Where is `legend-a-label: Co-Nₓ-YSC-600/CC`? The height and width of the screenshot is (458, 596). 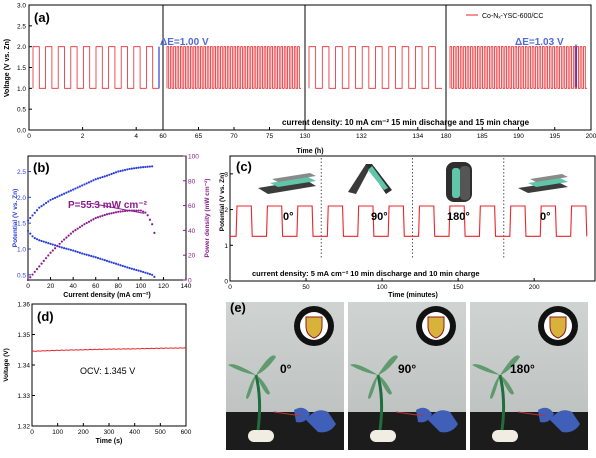
legend-a-label: Co-Nₓ-YSC-600/CC is located at coordinates (512, 16).